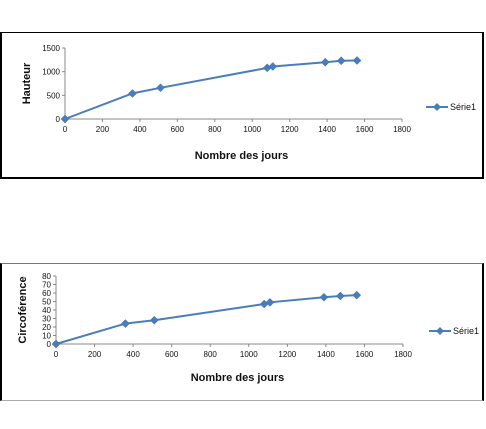 The image size is (486, 429). I want to click on y-tick-label: 500, so click(54, 95).